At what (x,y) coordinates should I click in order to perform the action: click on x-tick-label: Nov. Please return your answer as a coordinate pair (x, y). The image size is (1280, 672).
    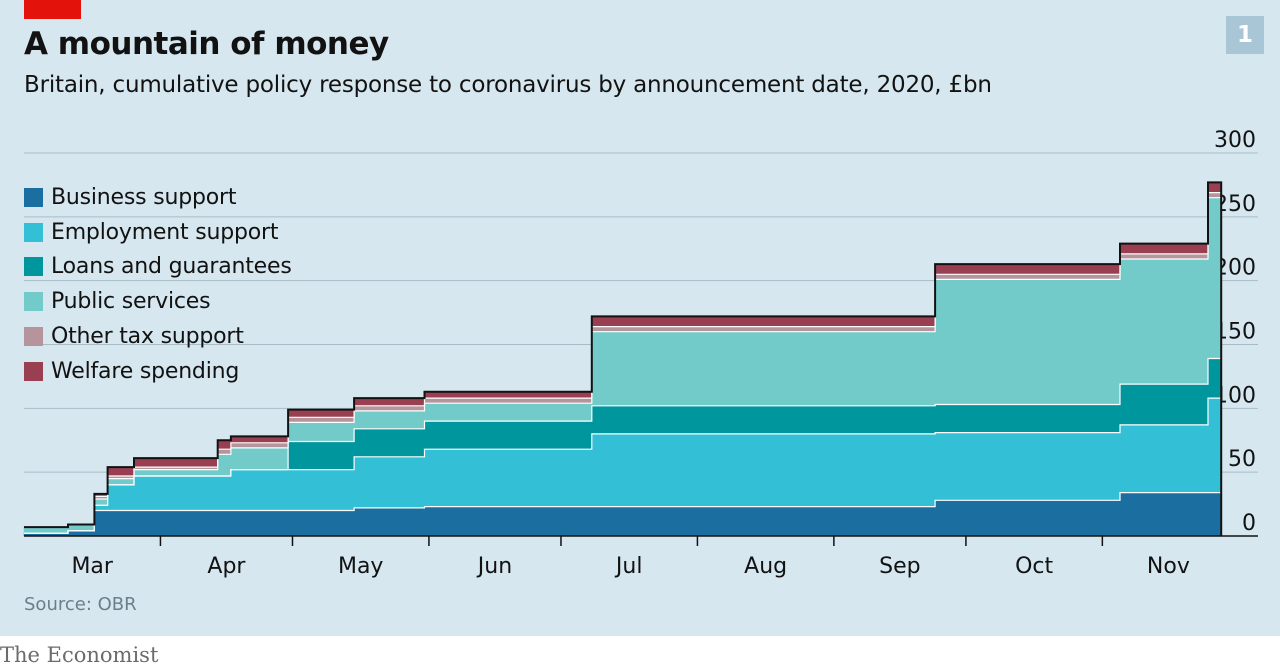
    Looking at the image, I should click on (1168, 566).